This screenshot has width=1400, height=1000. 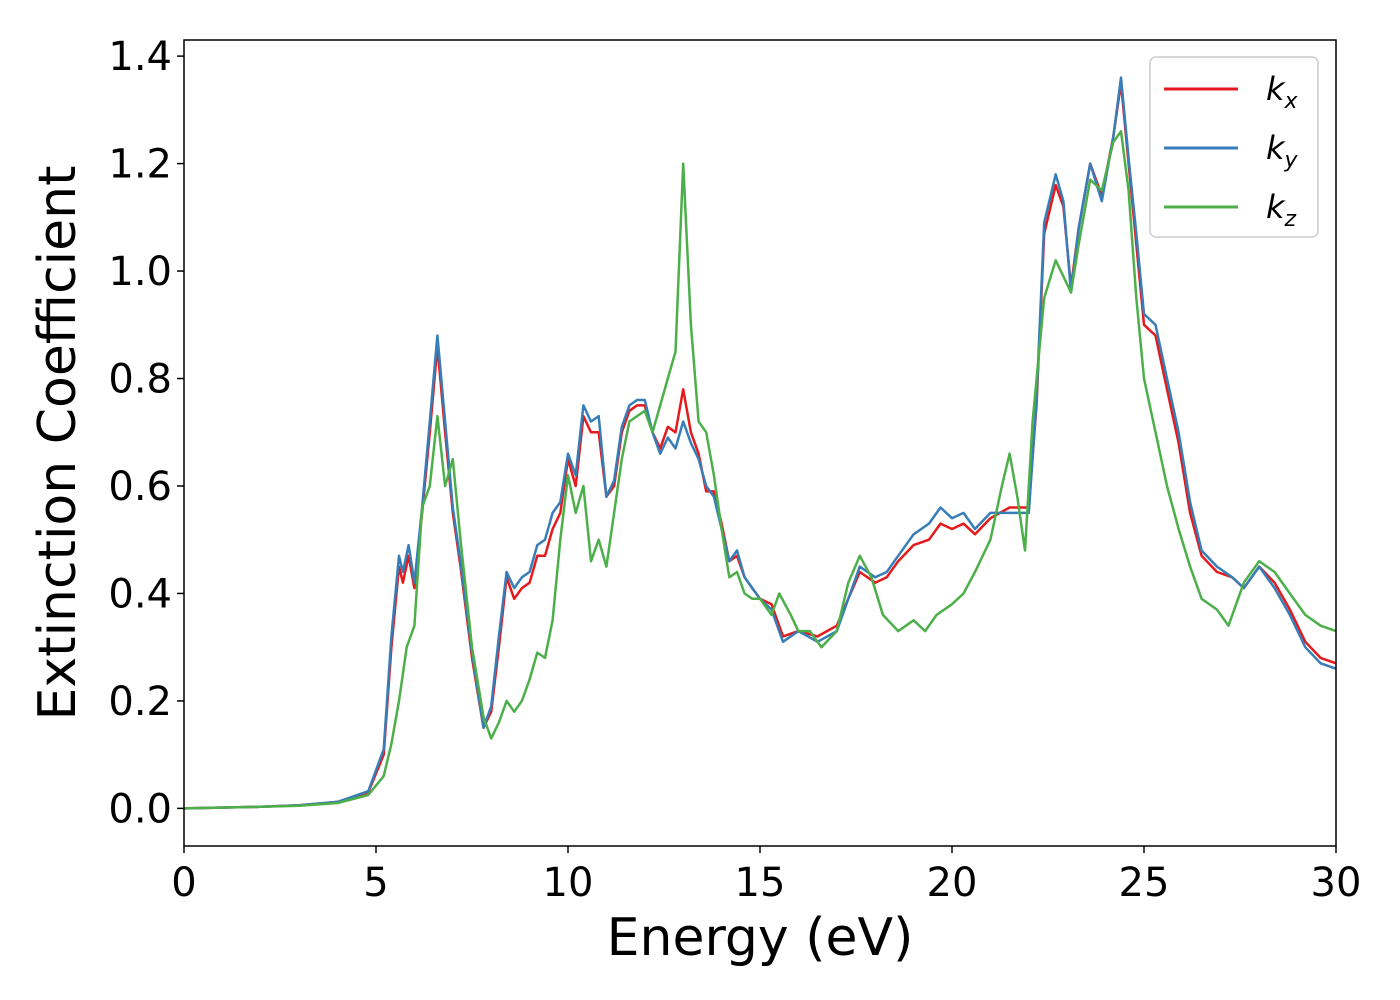 I want to click on legend: kx ky kz, so click(x=1234, y=147).